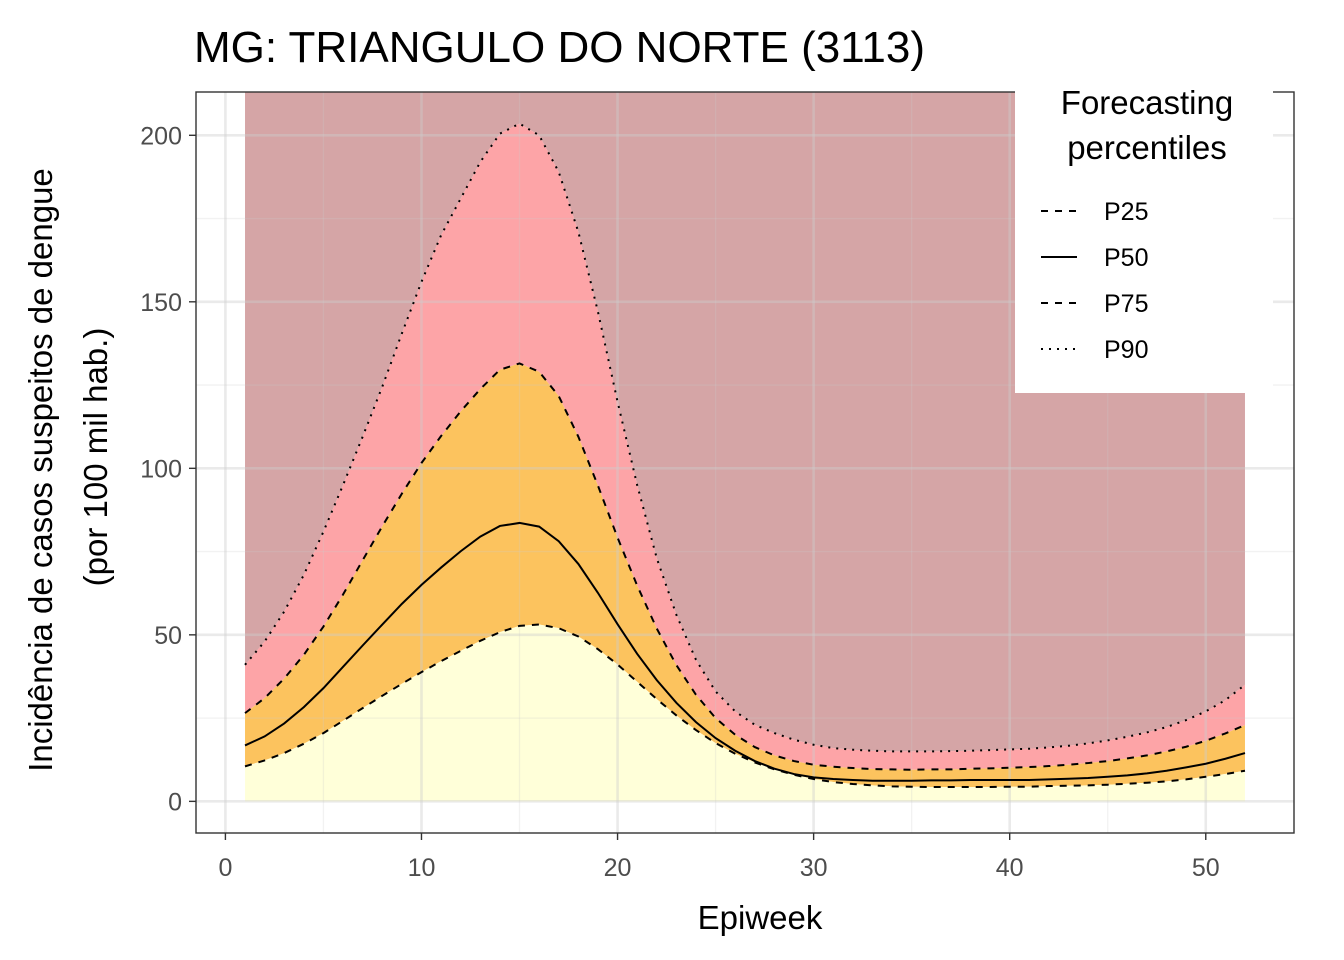 The width and height of the screenshot is (1344, 960). What do you see at coordinates (95, 457) in the screenshot?
I see `y-axis-title-line2: (por 100 mil hab.)` at bounding box center [95, 457].